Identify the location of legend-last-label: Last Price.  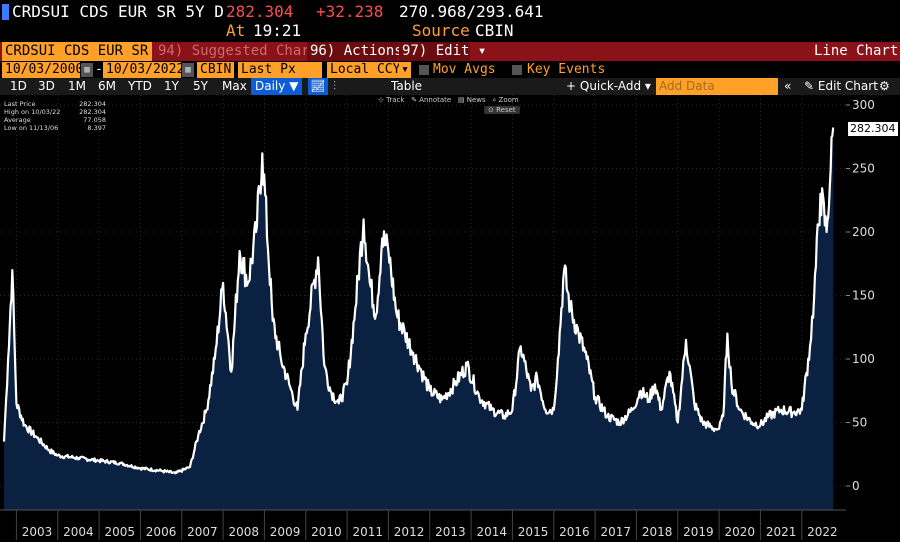
(20, 104).